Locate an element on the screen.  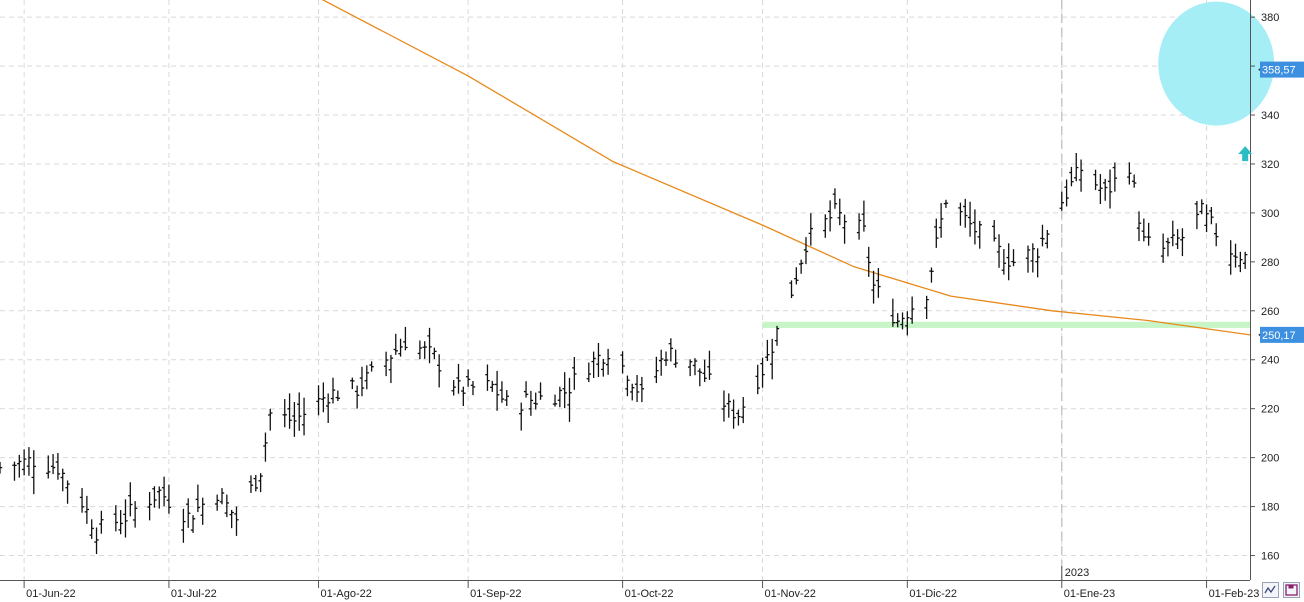
y-tick-label: 180 is located at coordinates (1270, 508).